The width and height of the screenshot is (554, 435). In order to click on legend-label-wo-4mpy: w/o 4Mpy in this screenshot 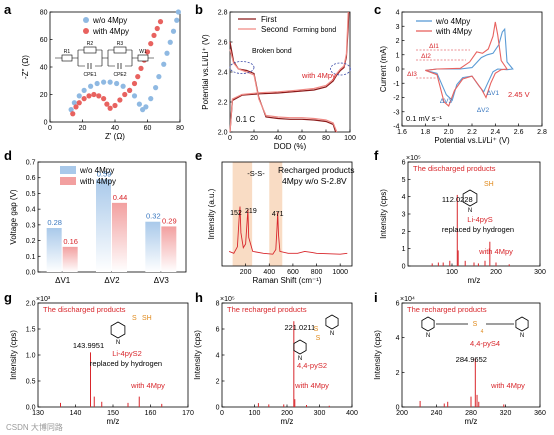, I will do `click(96, 170)`.